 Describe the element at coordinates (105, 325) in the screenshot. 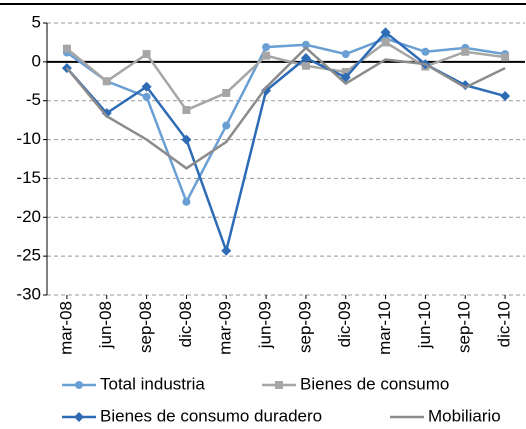

I see `x-tick-label: jun-08` at that location.